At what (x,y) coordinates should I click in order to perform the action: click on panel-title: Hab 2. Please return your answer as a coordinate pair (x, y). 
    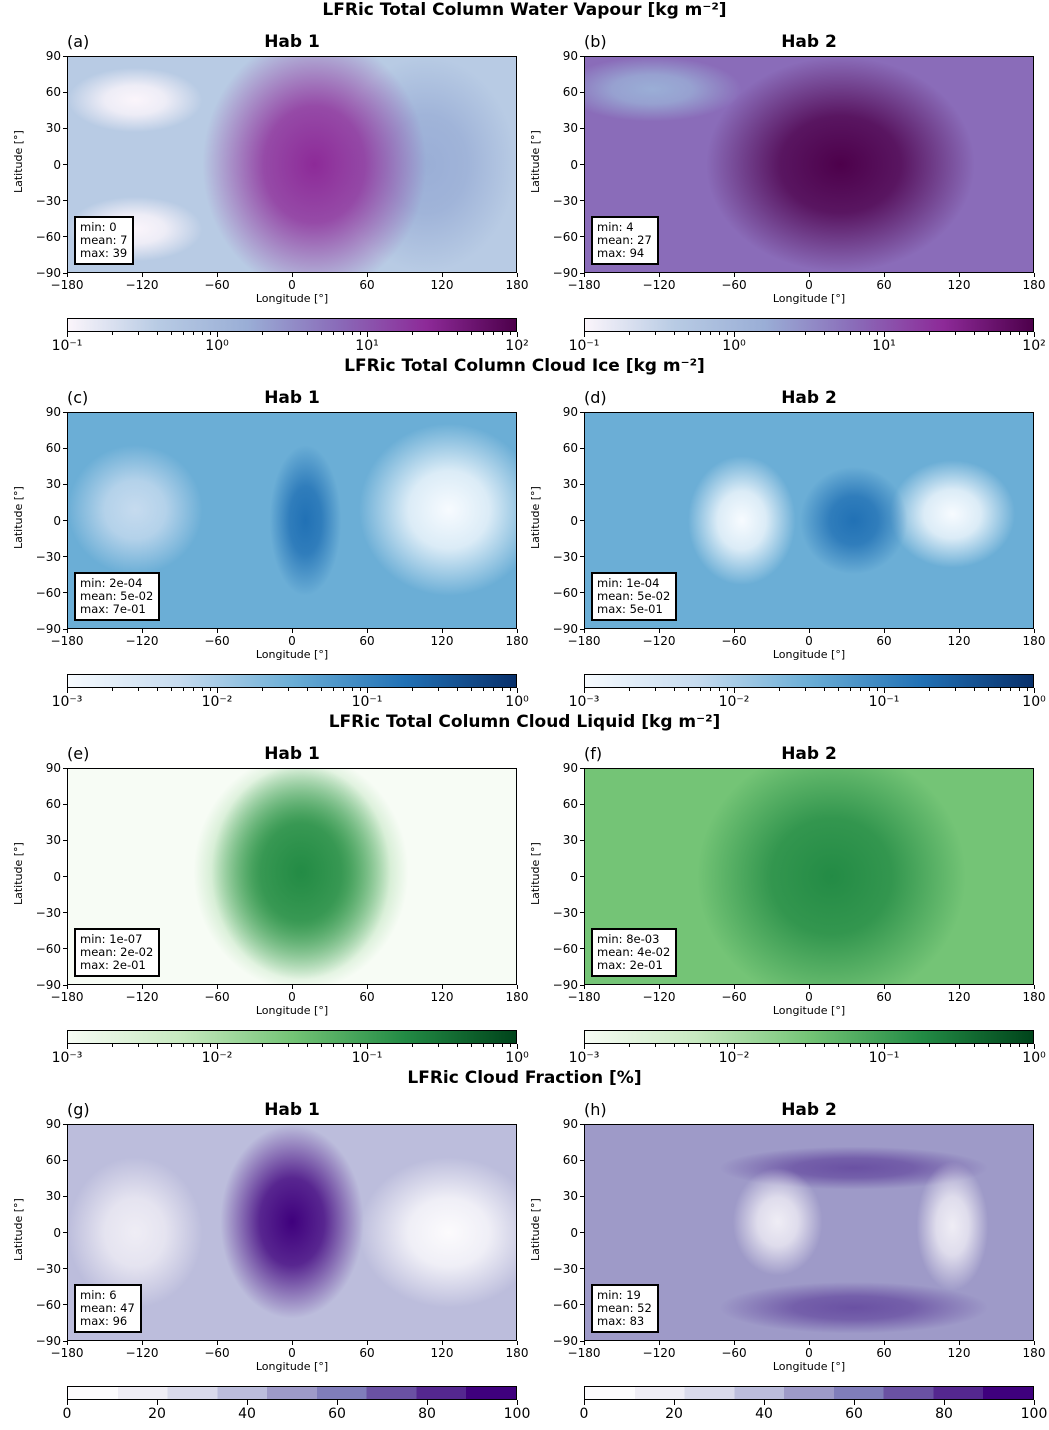
    Looking at the image, I should click on (809, 42).